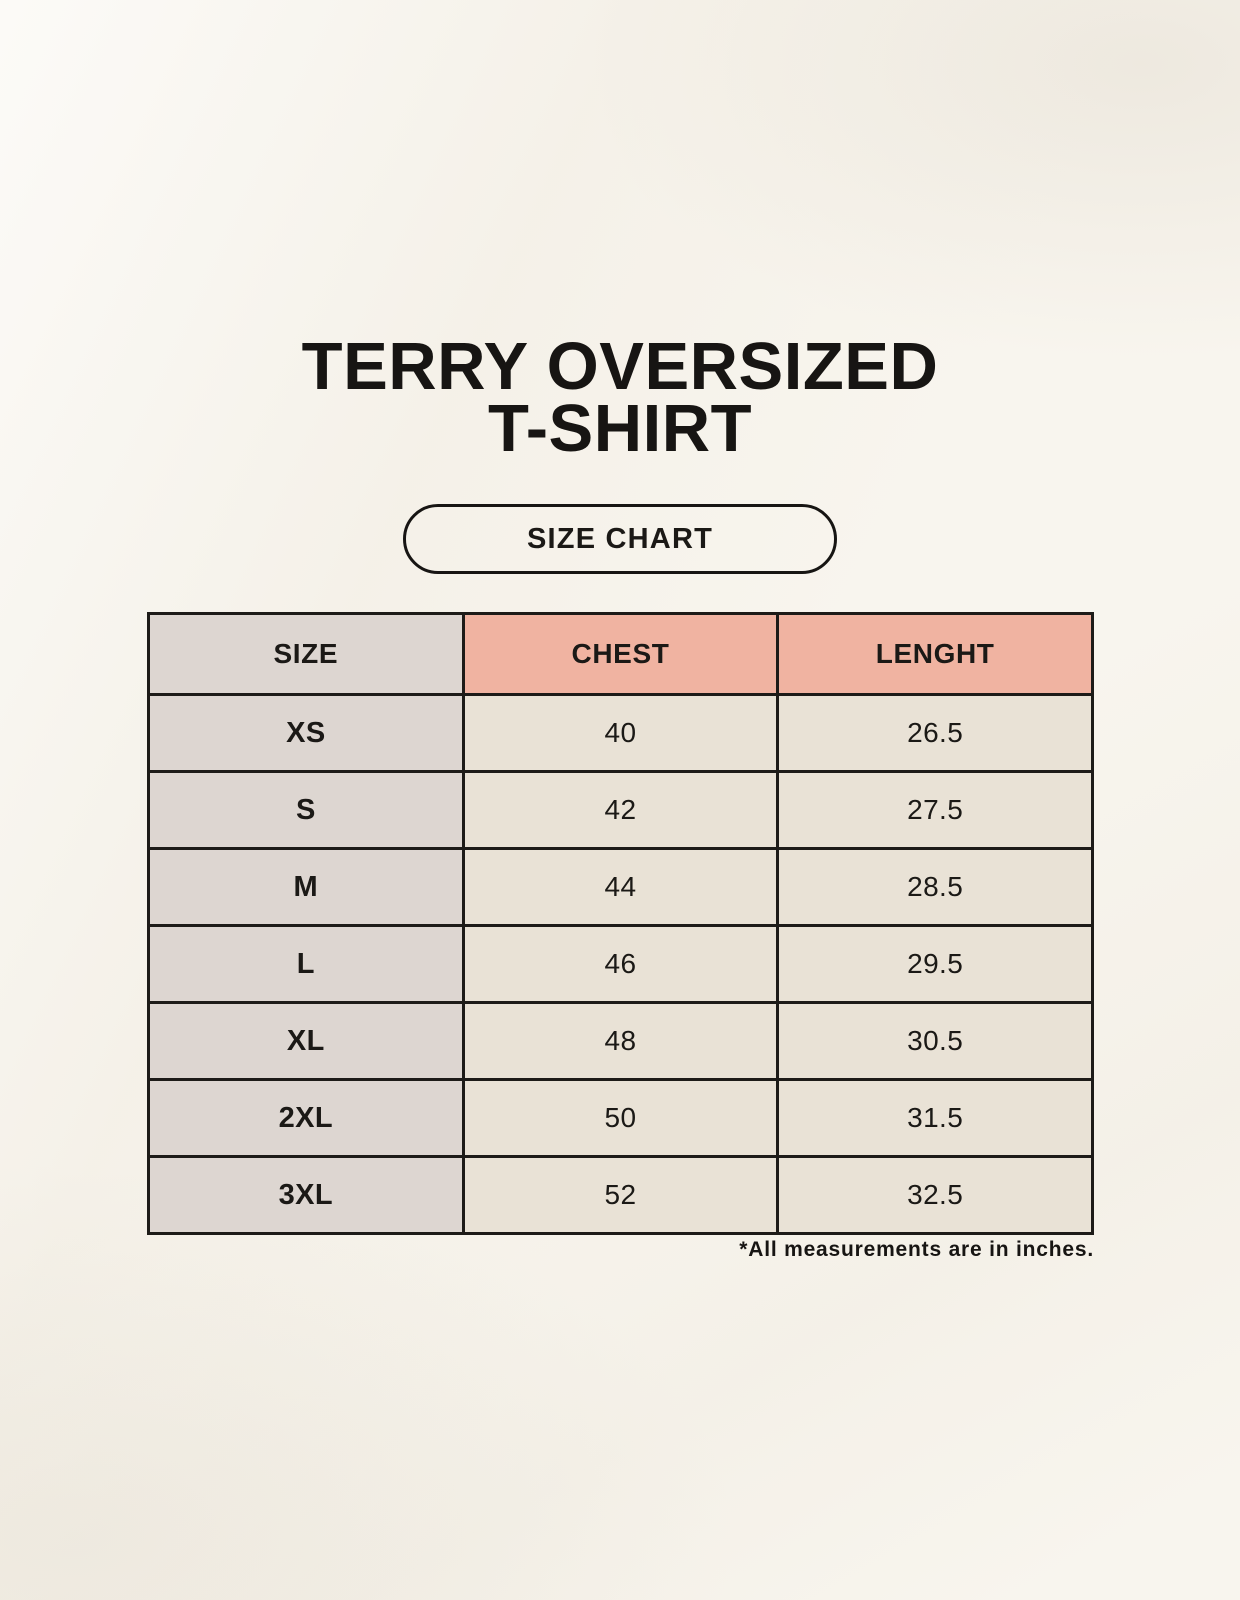 The width and height of the screenshot is (1240, 1600). I want to click on size-cell: XS, so click(306, 733).